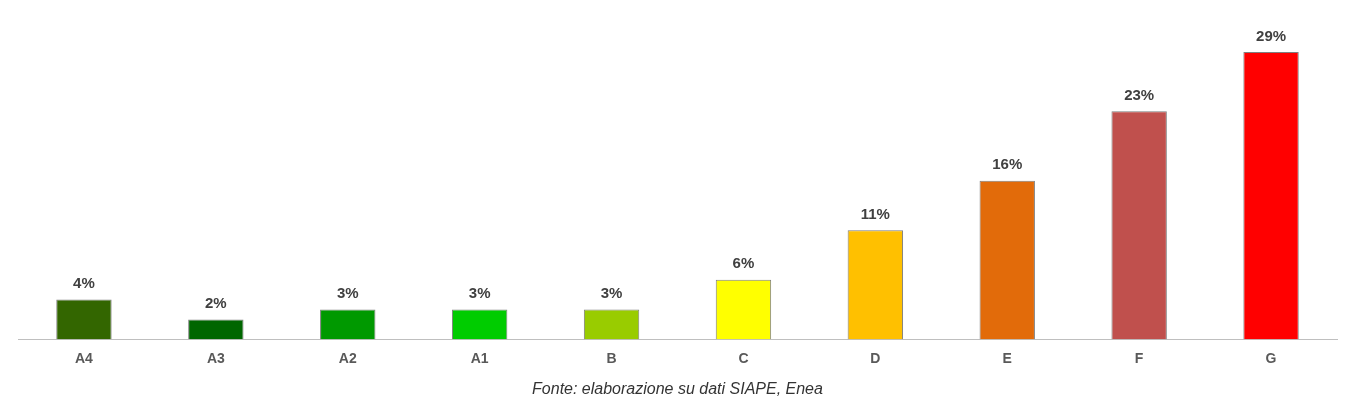 This screenshot has width=1355, height=414. I want to click on x-tick-label: F, so click(1139, 358).